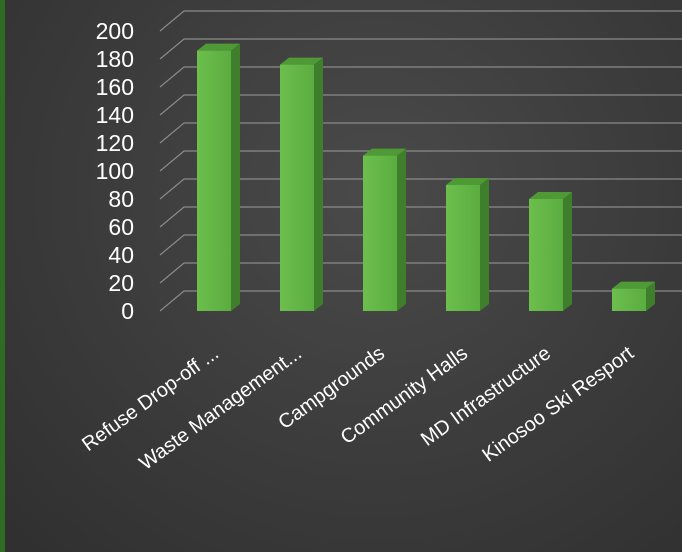 The width and height of the screenshot is (682, 552). Describe the element at coordinates (2, 276) in the screenshot. I see `left-accent-bar` at that location.